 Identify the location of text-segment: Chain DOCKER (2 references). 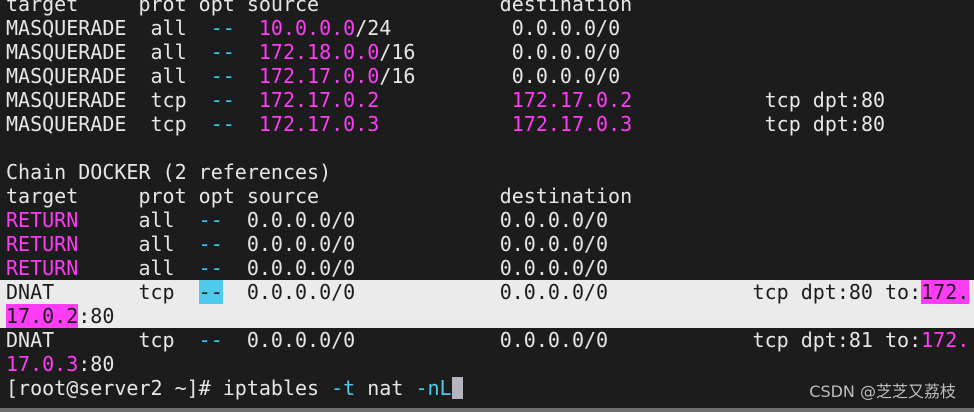
(169, 172).